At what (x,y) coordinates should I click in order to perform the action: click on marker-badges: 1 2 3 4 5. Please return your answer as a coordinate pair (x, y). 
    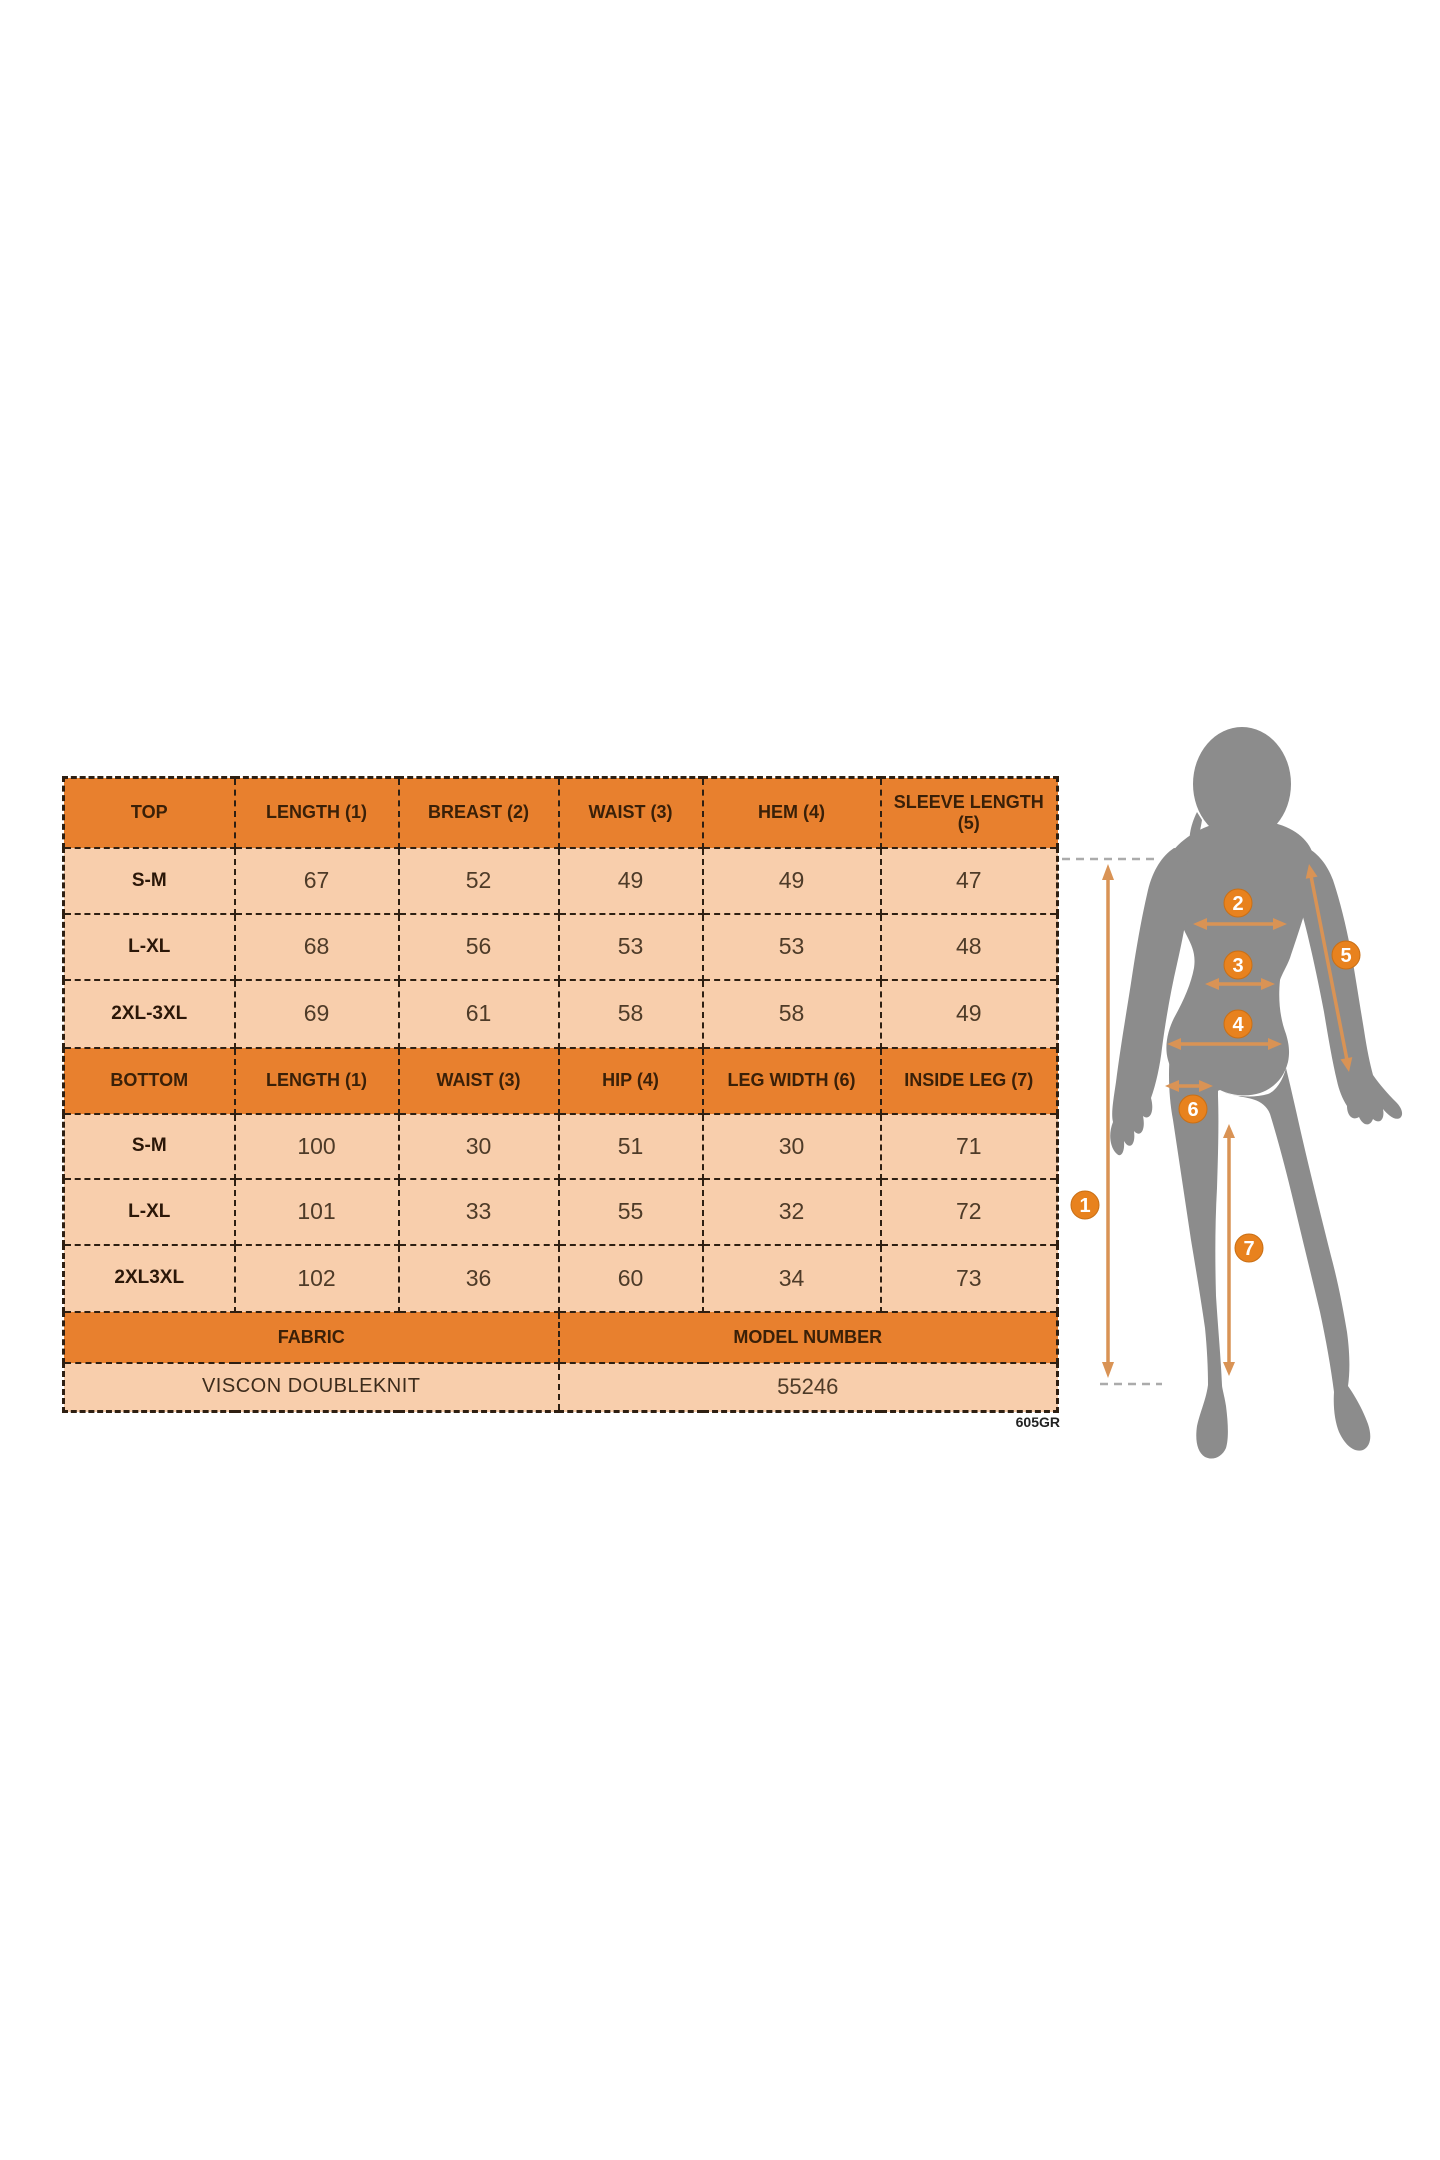
    Looking at the image, I should click on (1215, 1075).